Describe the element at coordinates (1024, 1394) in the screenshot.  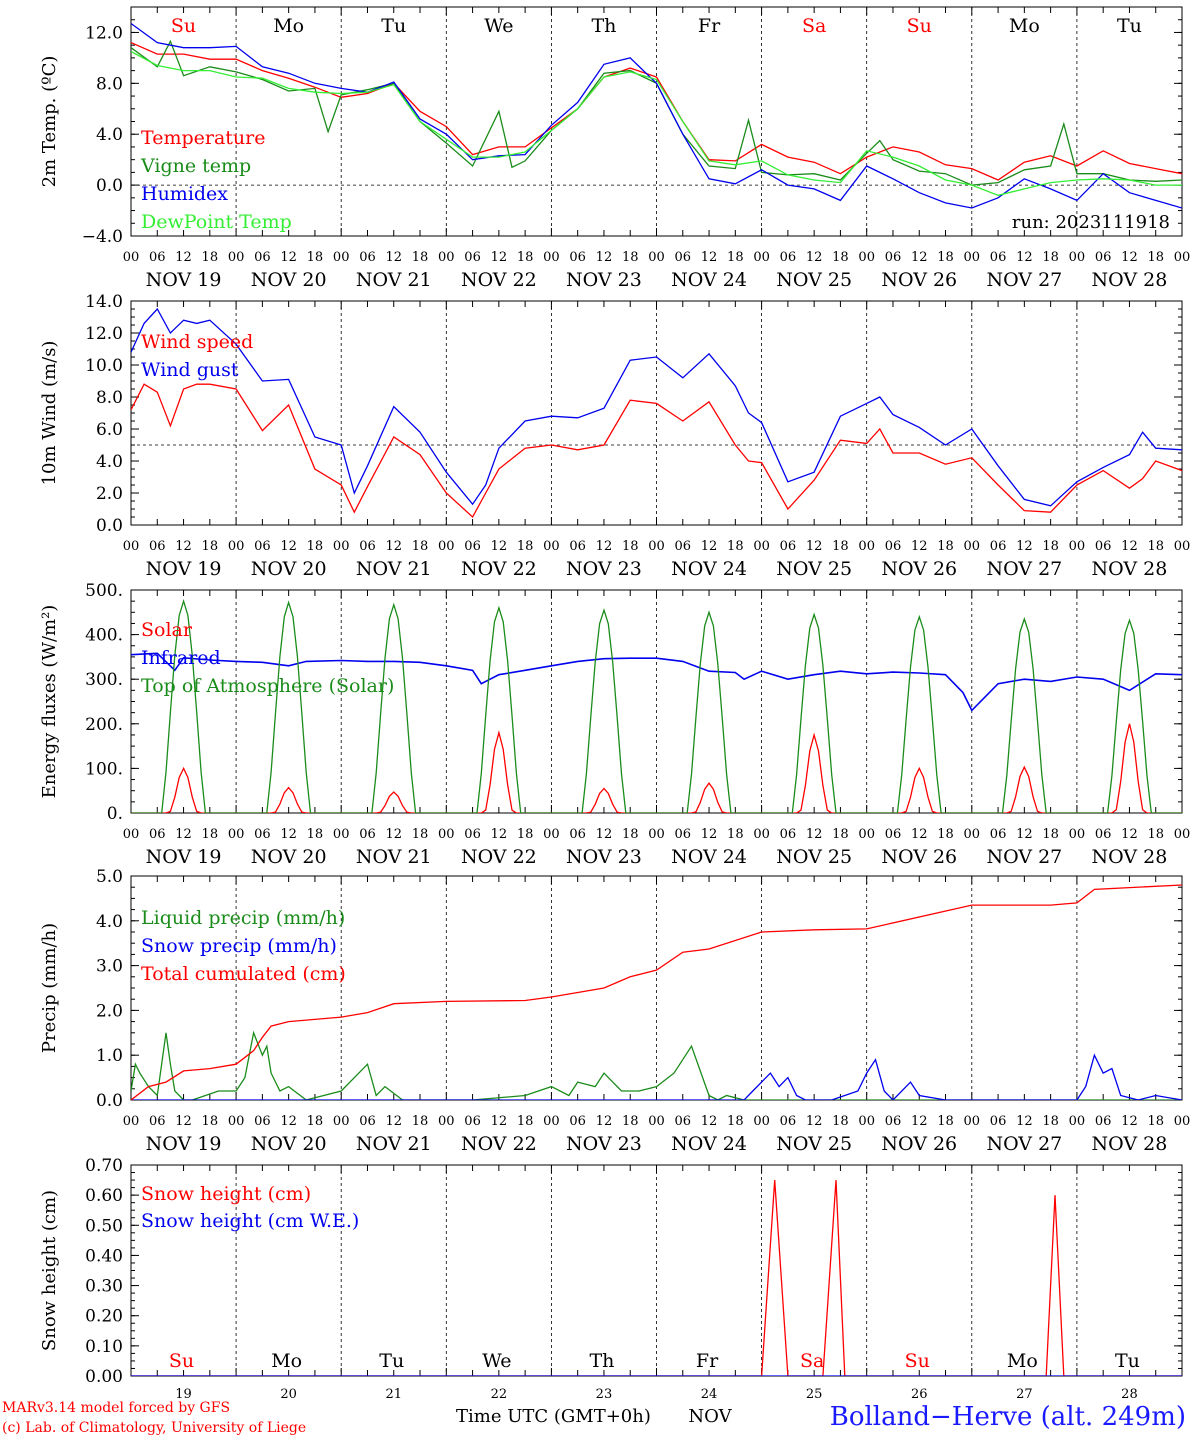
I see `day-number-label: 27` at that location.